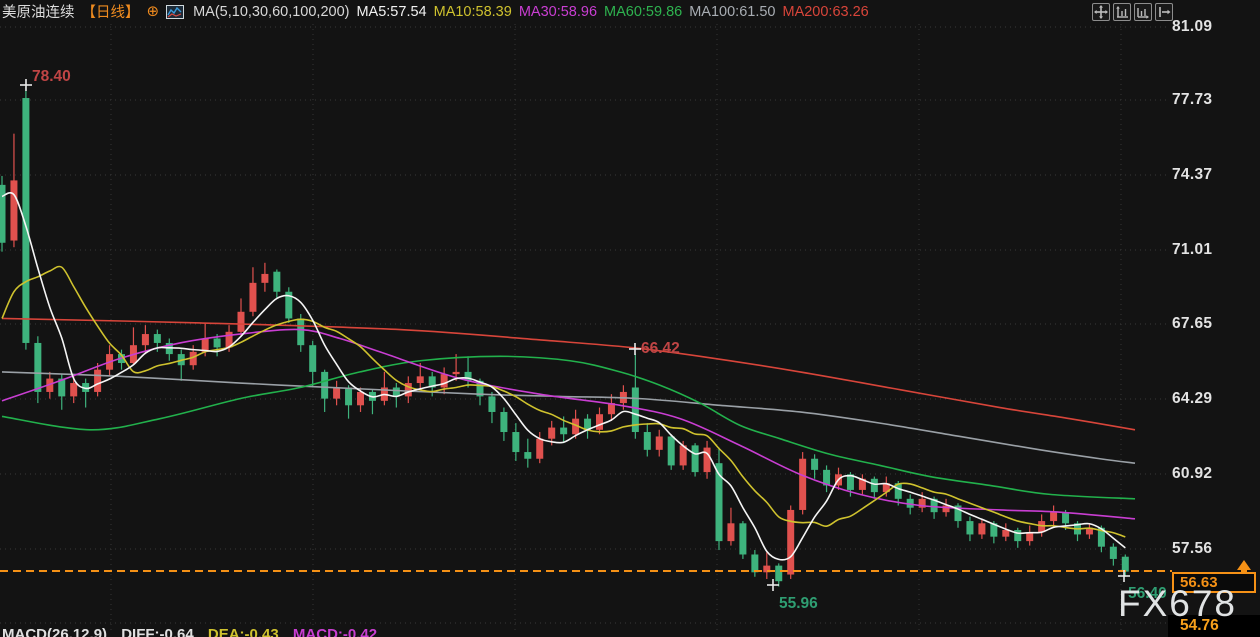 This screenshot has height=637, width=1260. Describe the element at coordinates (110, 13) in the screenshot. I see `period-selector: 【日线】` at that location.